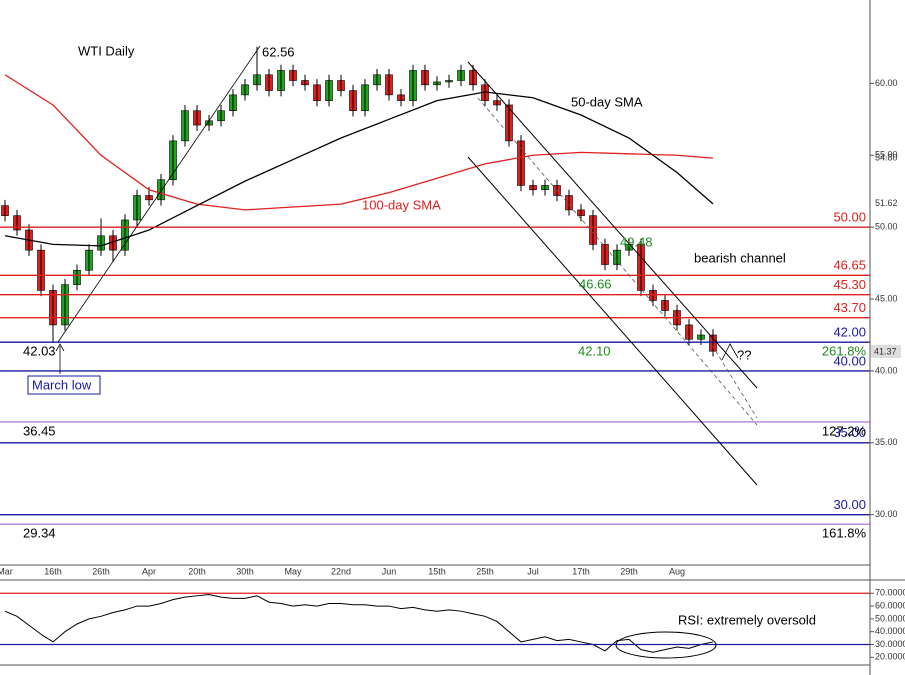 This screenshot has width=905, height=675. What do you see at coordinates (581, 571) in the screenshot?
I see `x-tick-label: 17th` at bounding box center [581, 571].